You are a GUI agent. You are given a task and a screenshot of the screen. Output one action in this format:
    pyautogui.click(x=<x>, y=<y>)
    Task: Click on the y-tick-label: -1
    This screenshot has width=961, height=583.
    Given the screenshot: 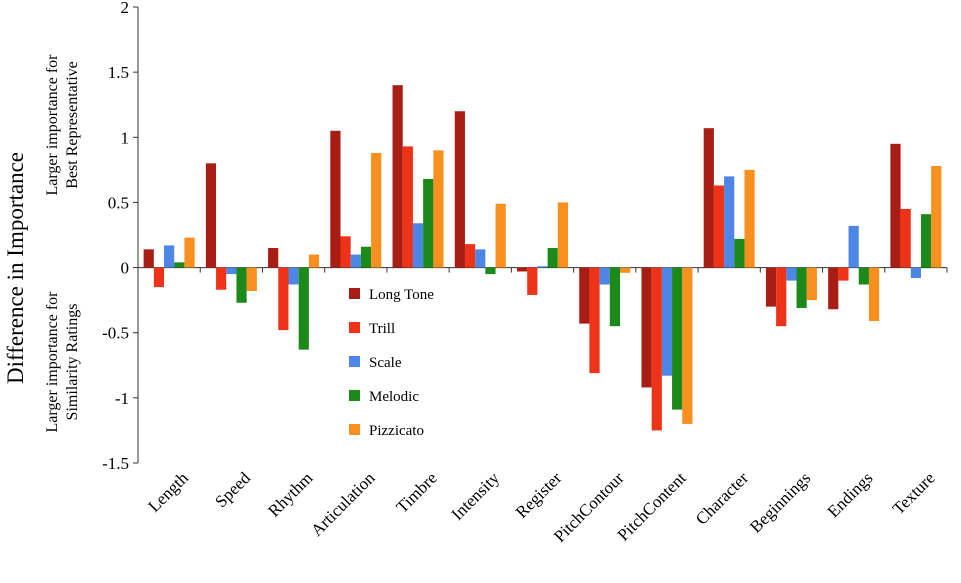 What is the action you would take?
    pyautogui.click(x=122, y=398)
    